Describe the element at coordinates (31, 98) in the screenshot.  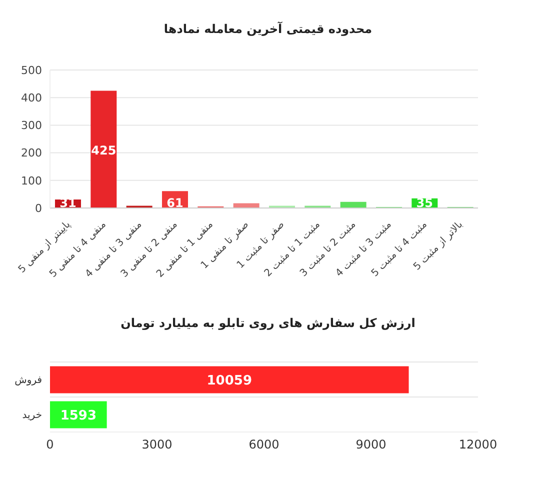
I see `y-tick-label: 400` at that location.